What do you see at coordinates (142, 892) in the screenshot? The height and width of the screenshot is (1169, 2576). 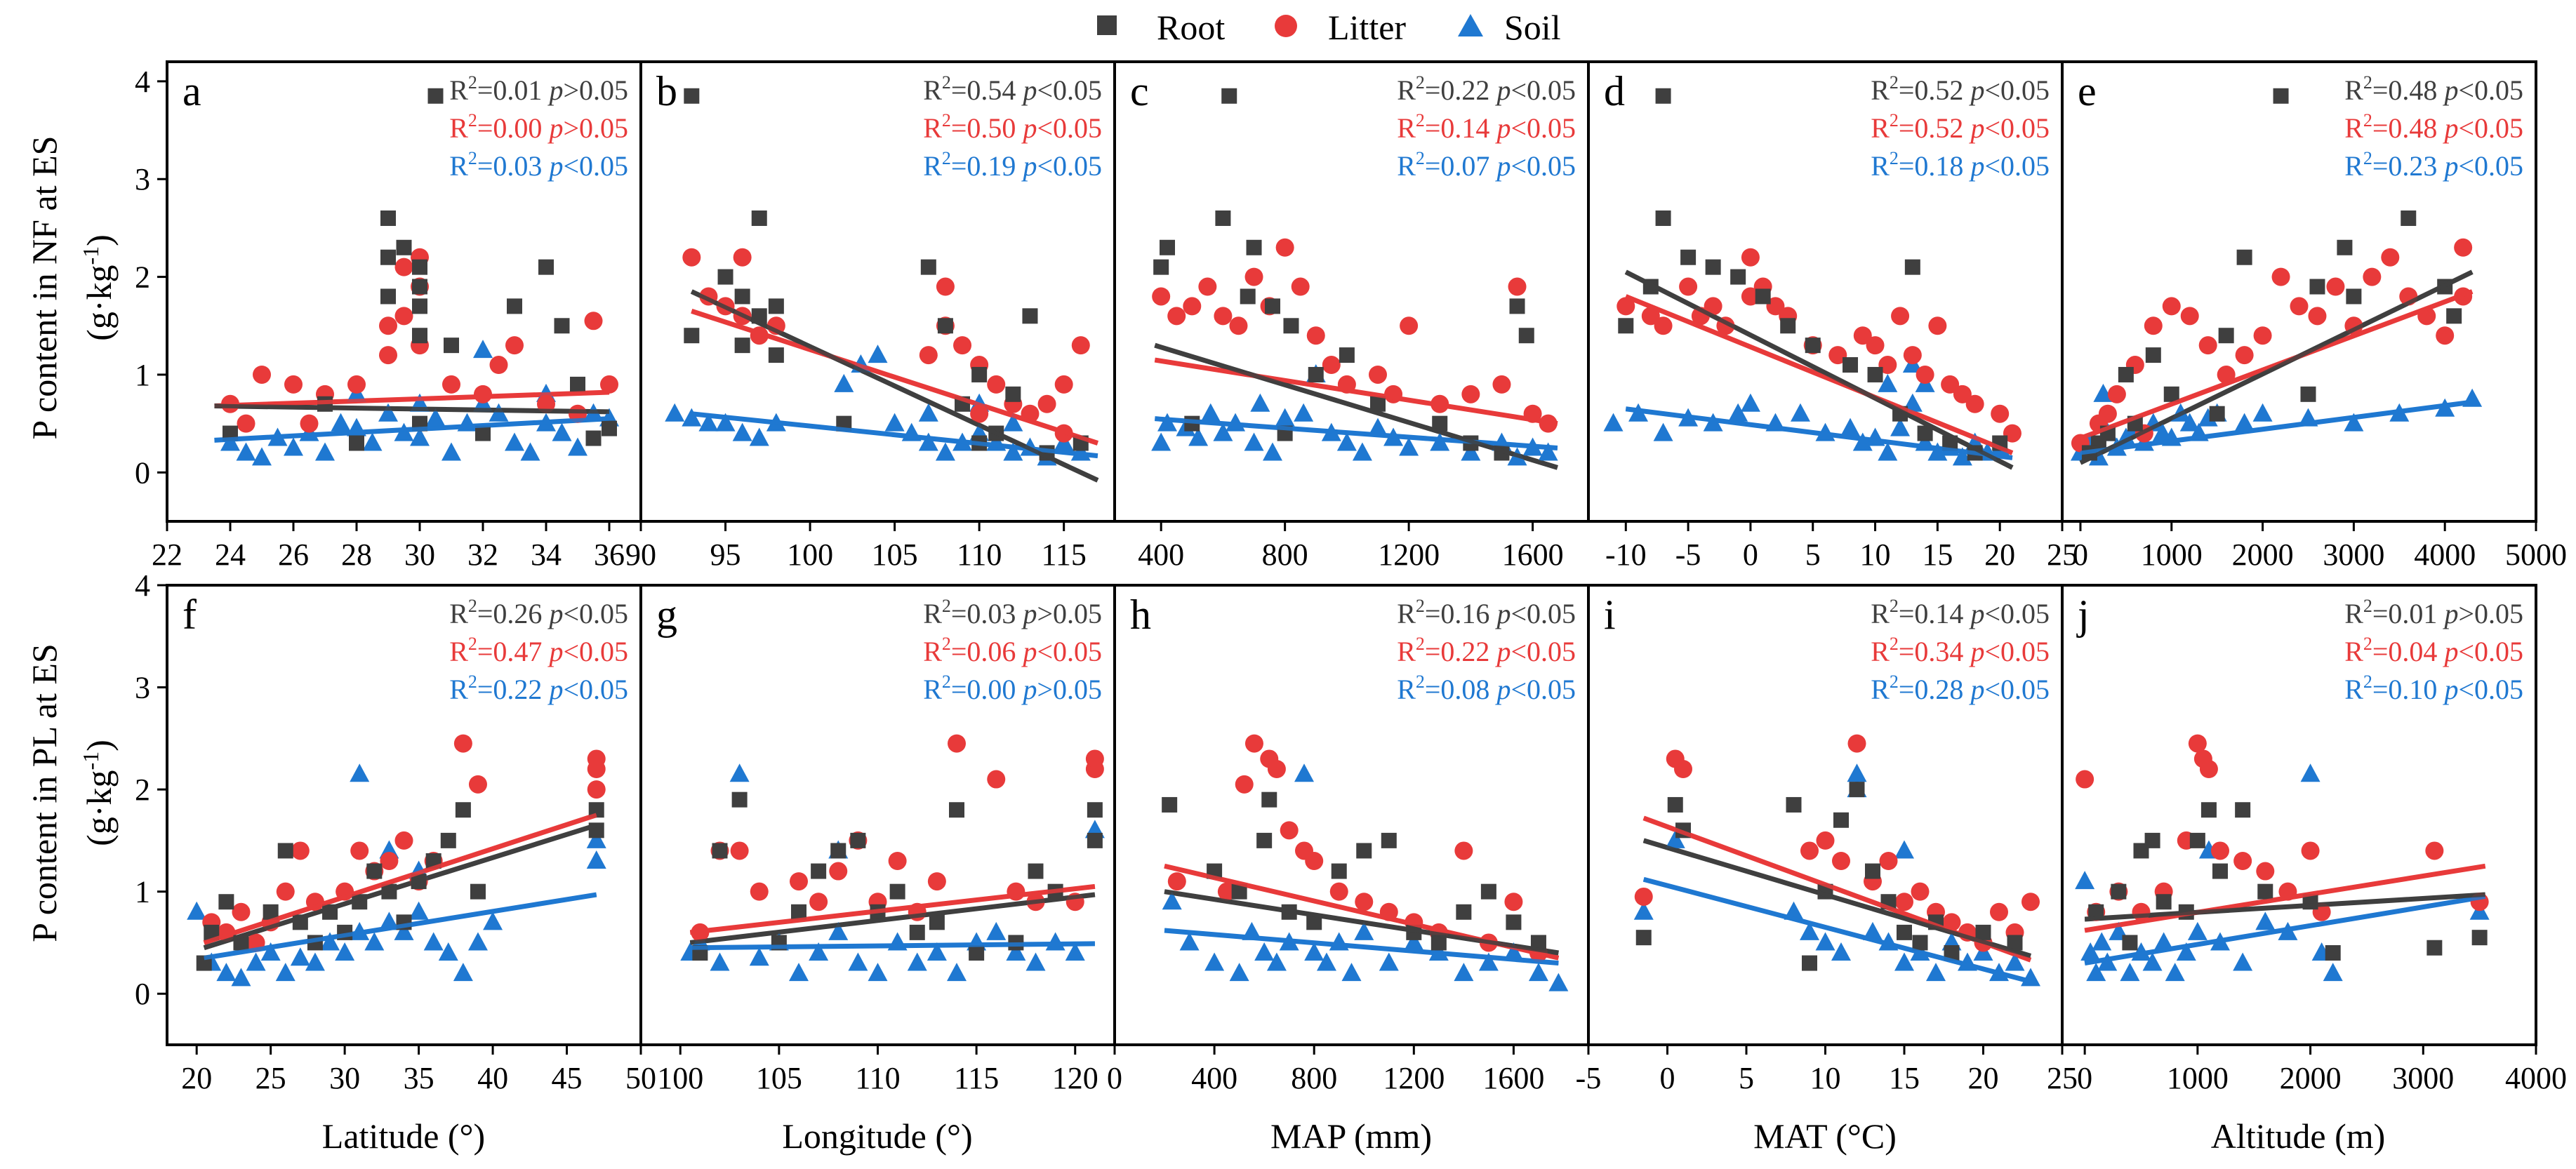 I see `y-tick-label: 1` at bounding box center [142, 892].